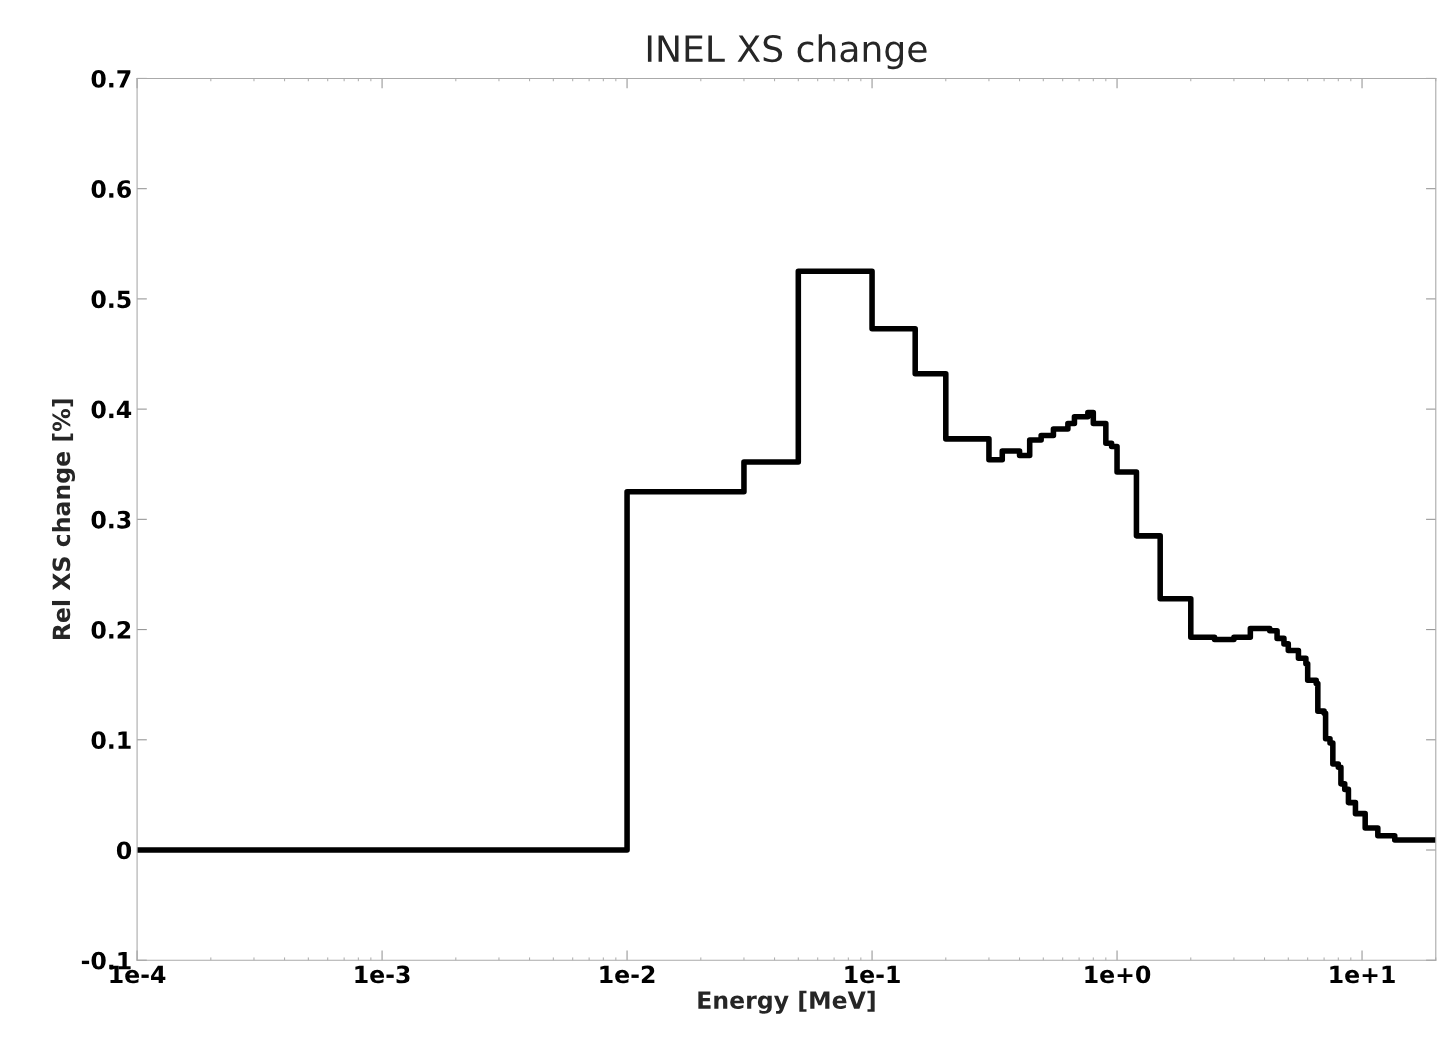  Describe the element at coordinates (64, 519) in the screenshot. I see `y-axis-title: Rel XS change [%]` at that location.